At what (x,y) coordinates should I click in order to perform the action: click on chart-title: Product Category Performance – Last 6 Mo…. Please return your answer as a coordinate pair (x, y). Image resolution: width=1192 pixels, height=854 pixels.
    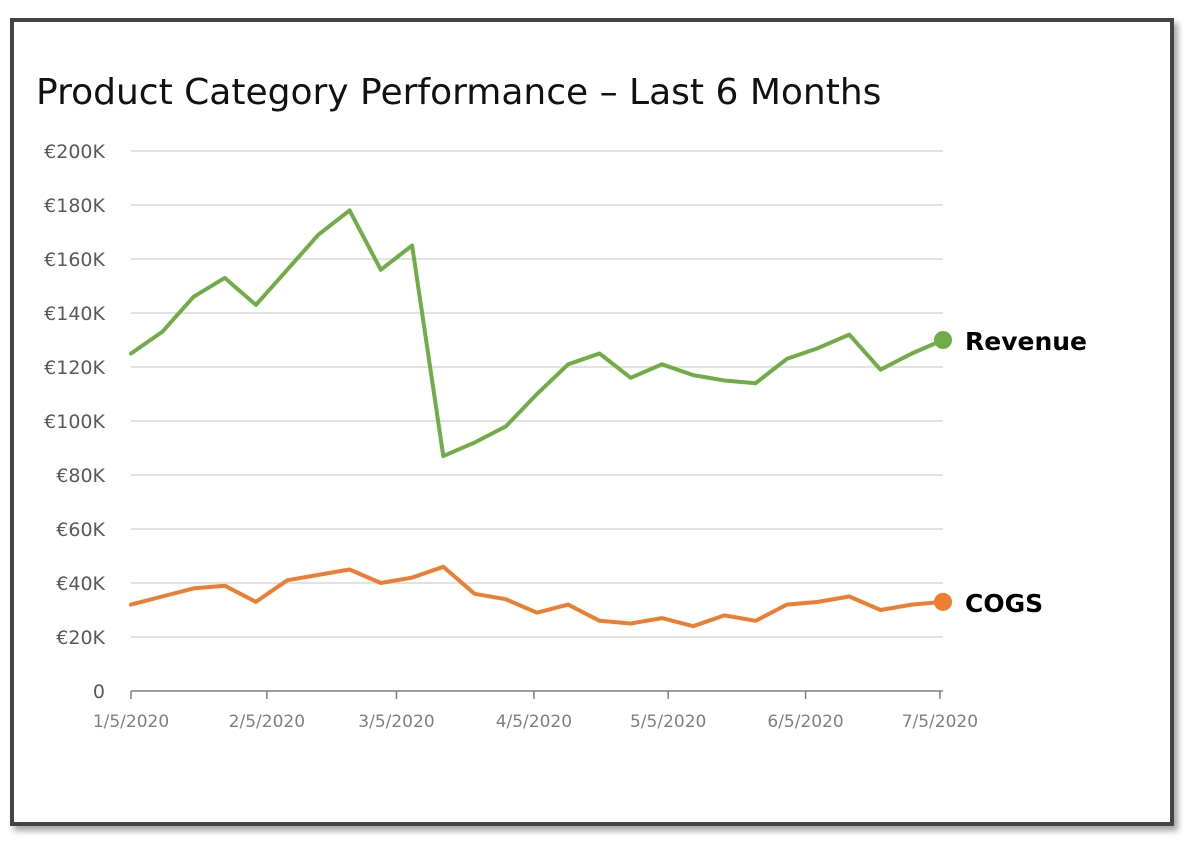
    Looking at the image, I should click on (458, 92).